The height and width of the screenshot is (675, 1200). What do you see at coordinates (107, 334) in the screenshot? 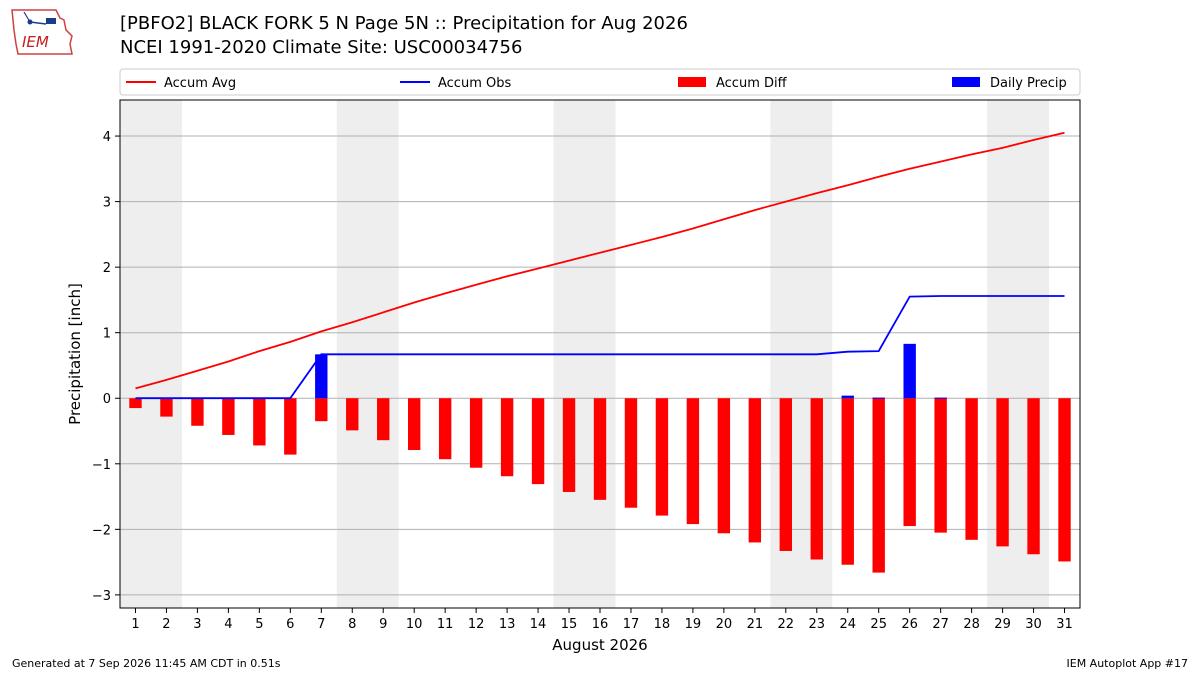
I see `y-tick-label: 1` at bounding box center [107, 334].